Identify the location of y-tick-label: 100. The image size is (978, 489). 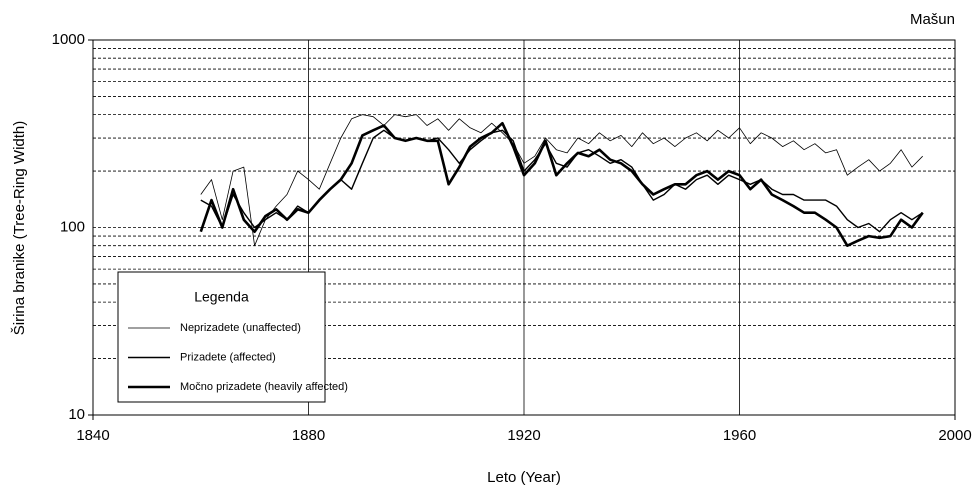
(72, 226).